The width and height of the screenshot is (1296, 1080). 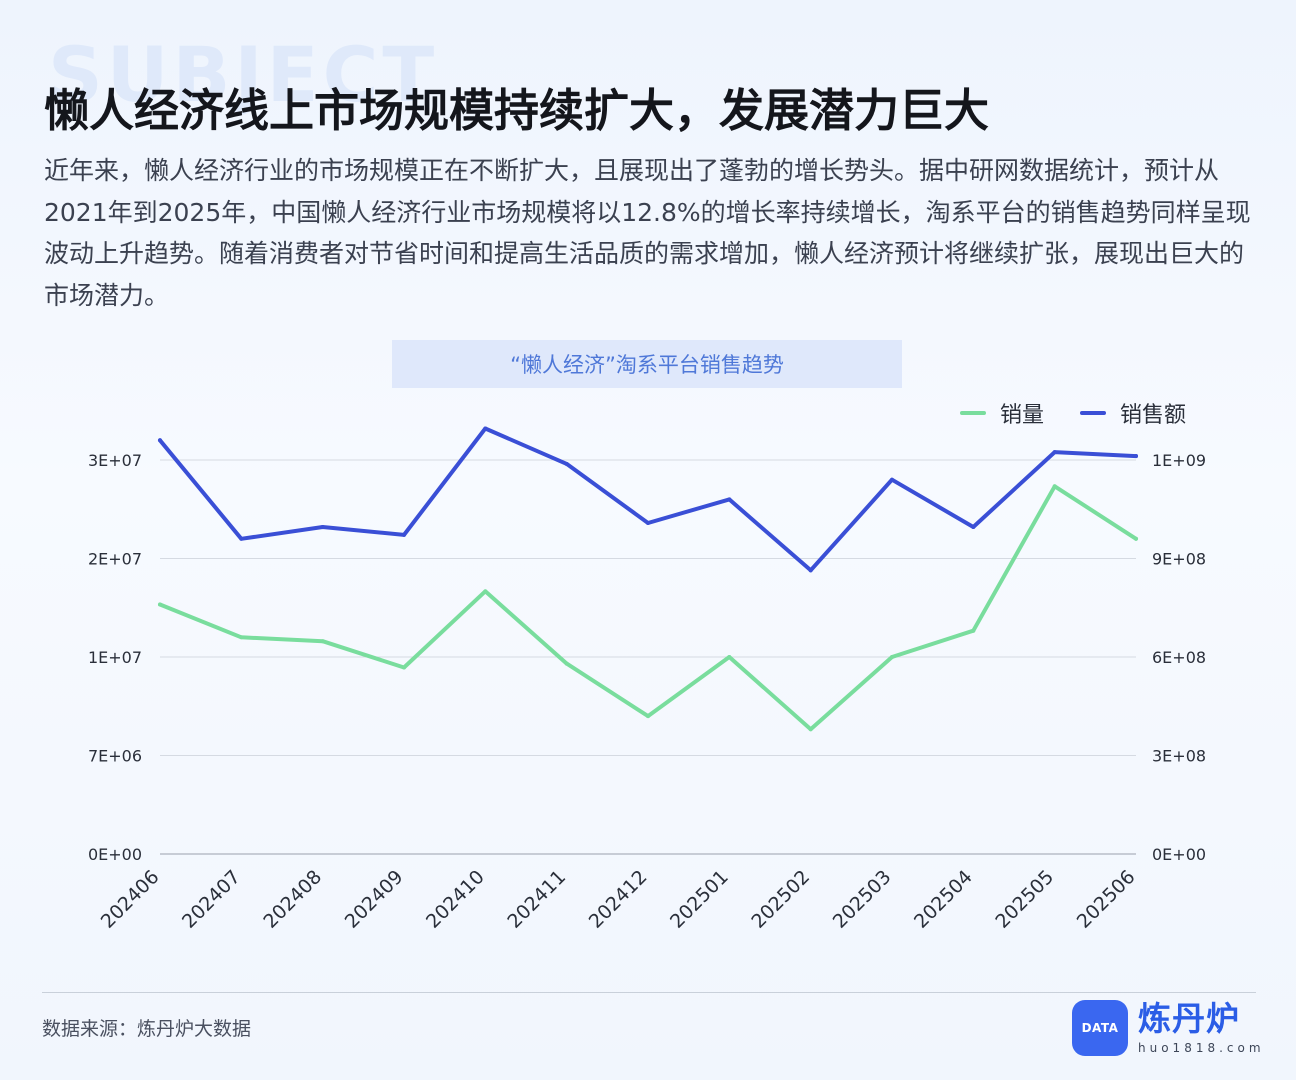 I want to click on legend-item-sales-amount: 销售额, so click(x=1132, y=413).